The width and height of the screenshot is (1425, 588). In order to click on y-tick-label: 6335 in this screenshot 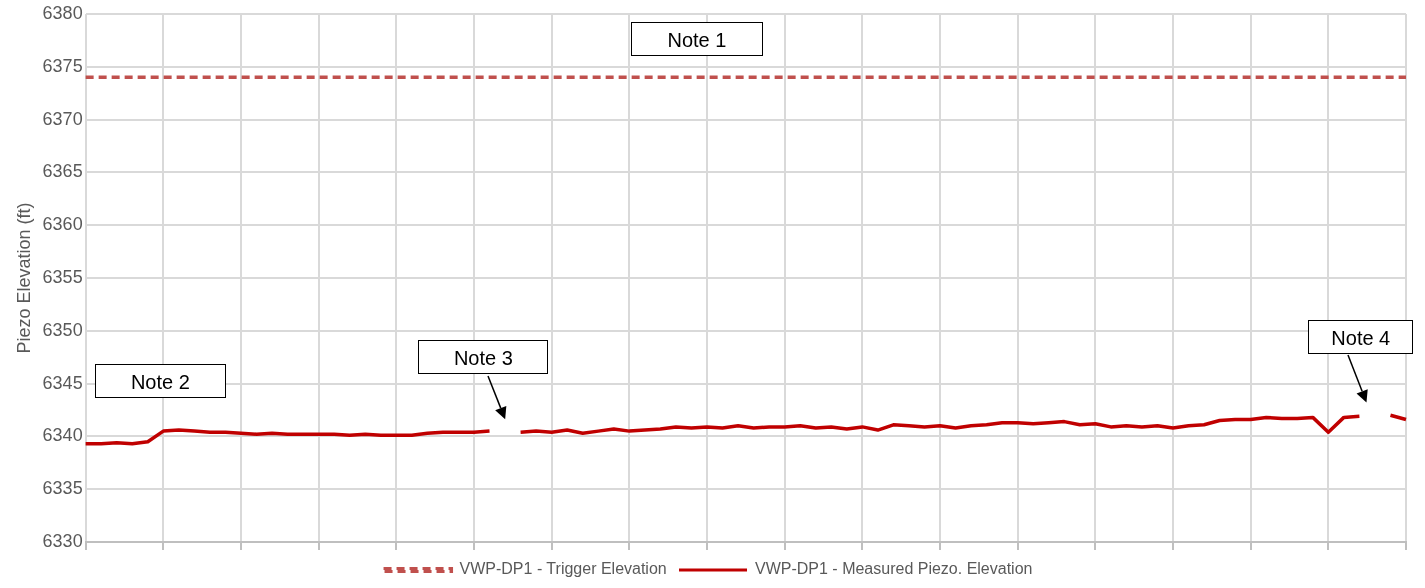, I will do `click(62, 488)`.